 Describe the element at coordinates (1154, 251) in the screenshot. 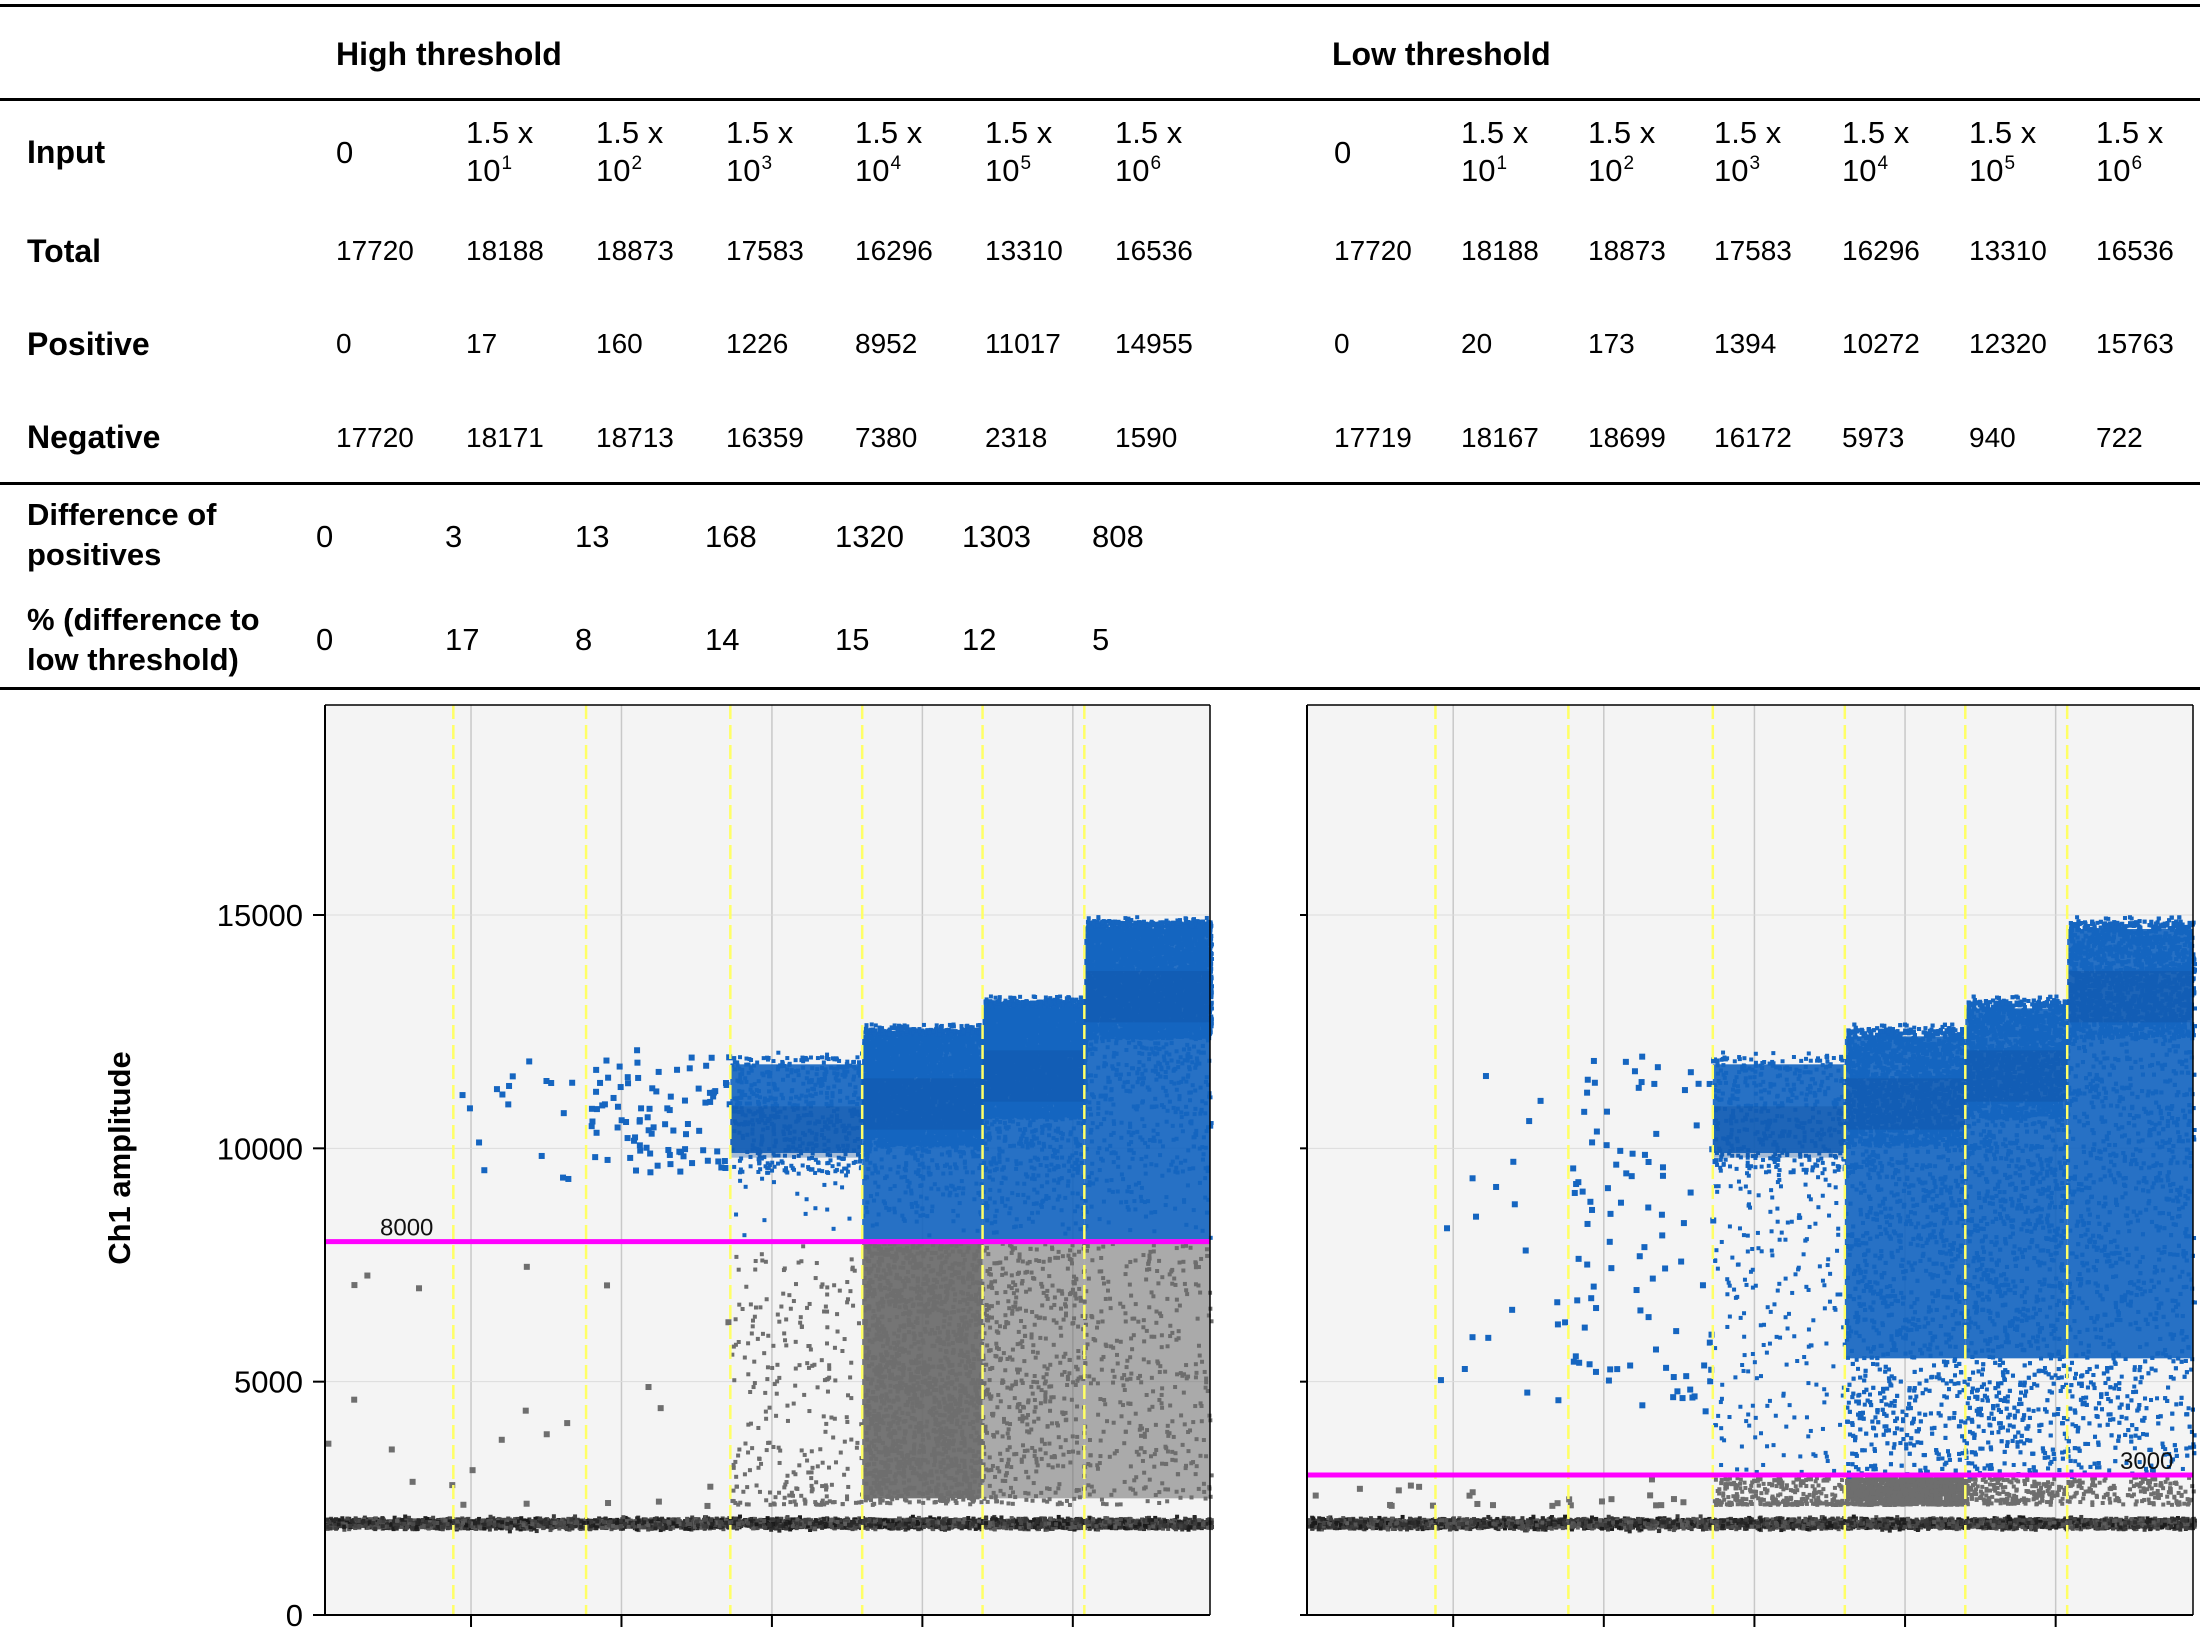

I see `total-cell-high: 16536` at that location.